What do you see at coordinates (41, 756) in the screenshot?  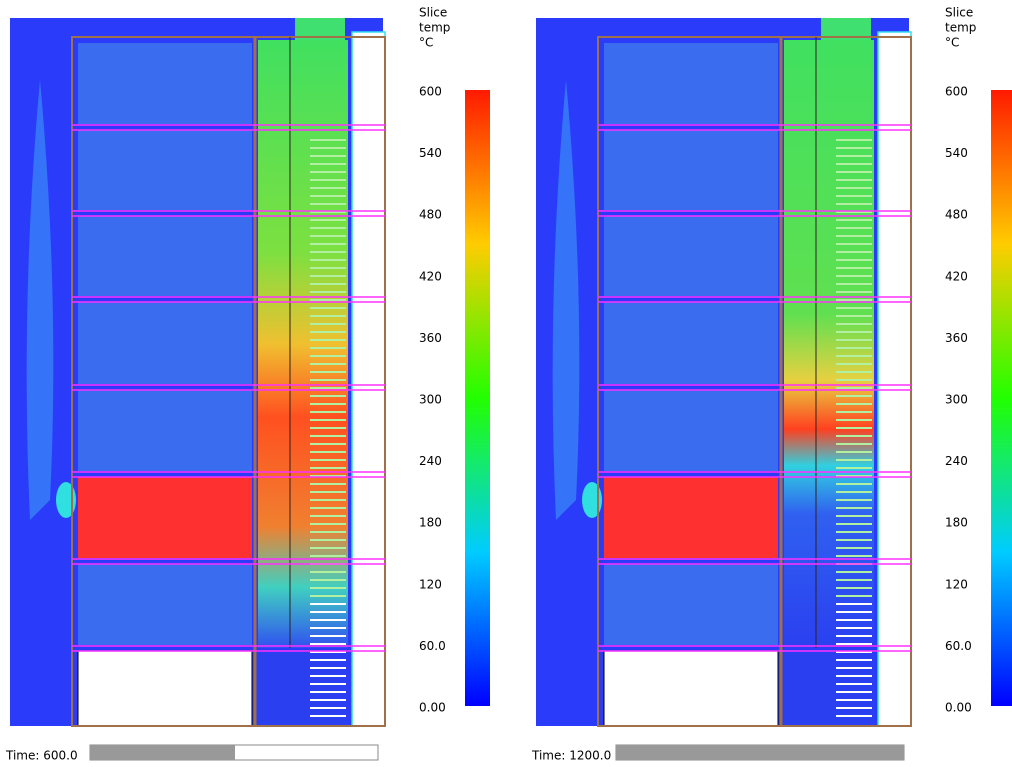 I see `time-label: Time: 600.0` at bounding box center [41, 756].